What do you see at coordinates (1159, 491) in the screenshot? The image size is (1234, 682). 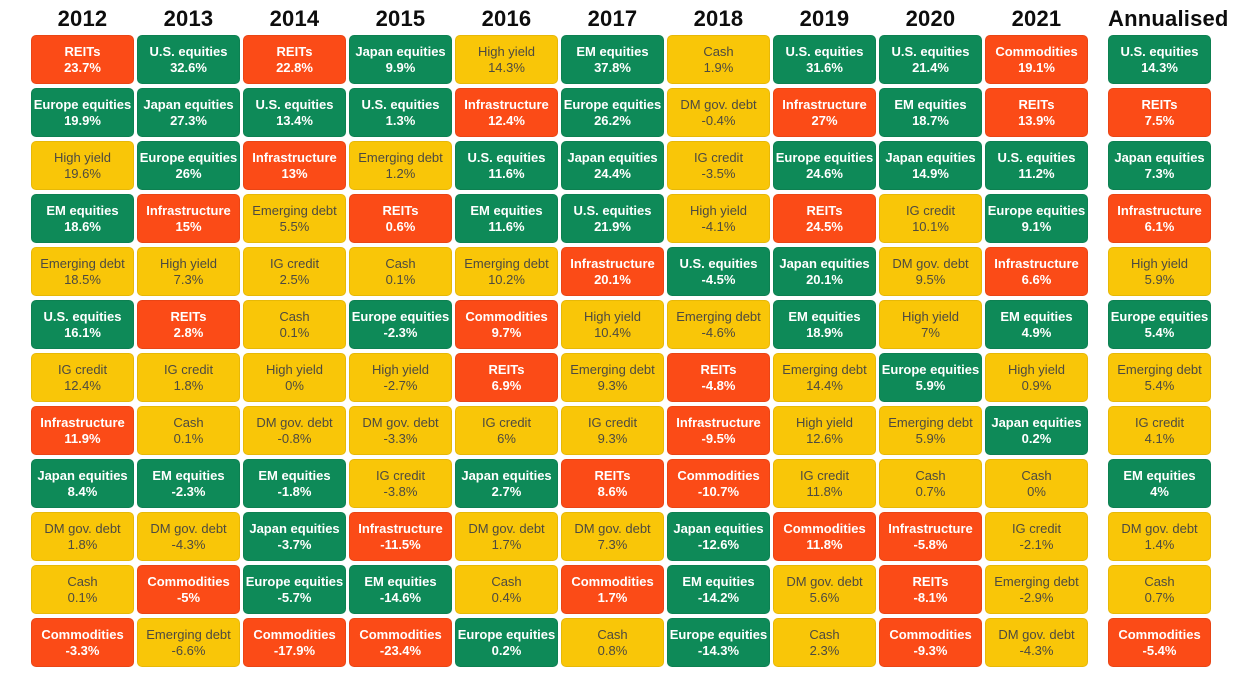 I see `asset-return: 4%` at bounding box center [1159, 491].